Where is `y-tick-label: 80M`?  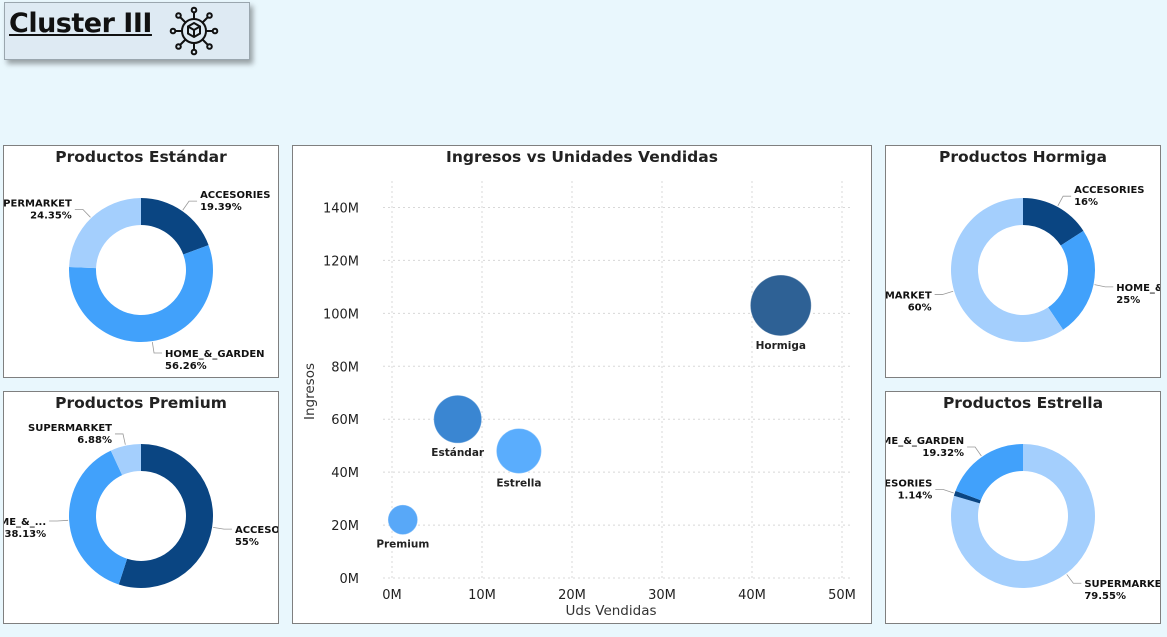 y-tick-label: 80M is located at coordinates (345, 367).